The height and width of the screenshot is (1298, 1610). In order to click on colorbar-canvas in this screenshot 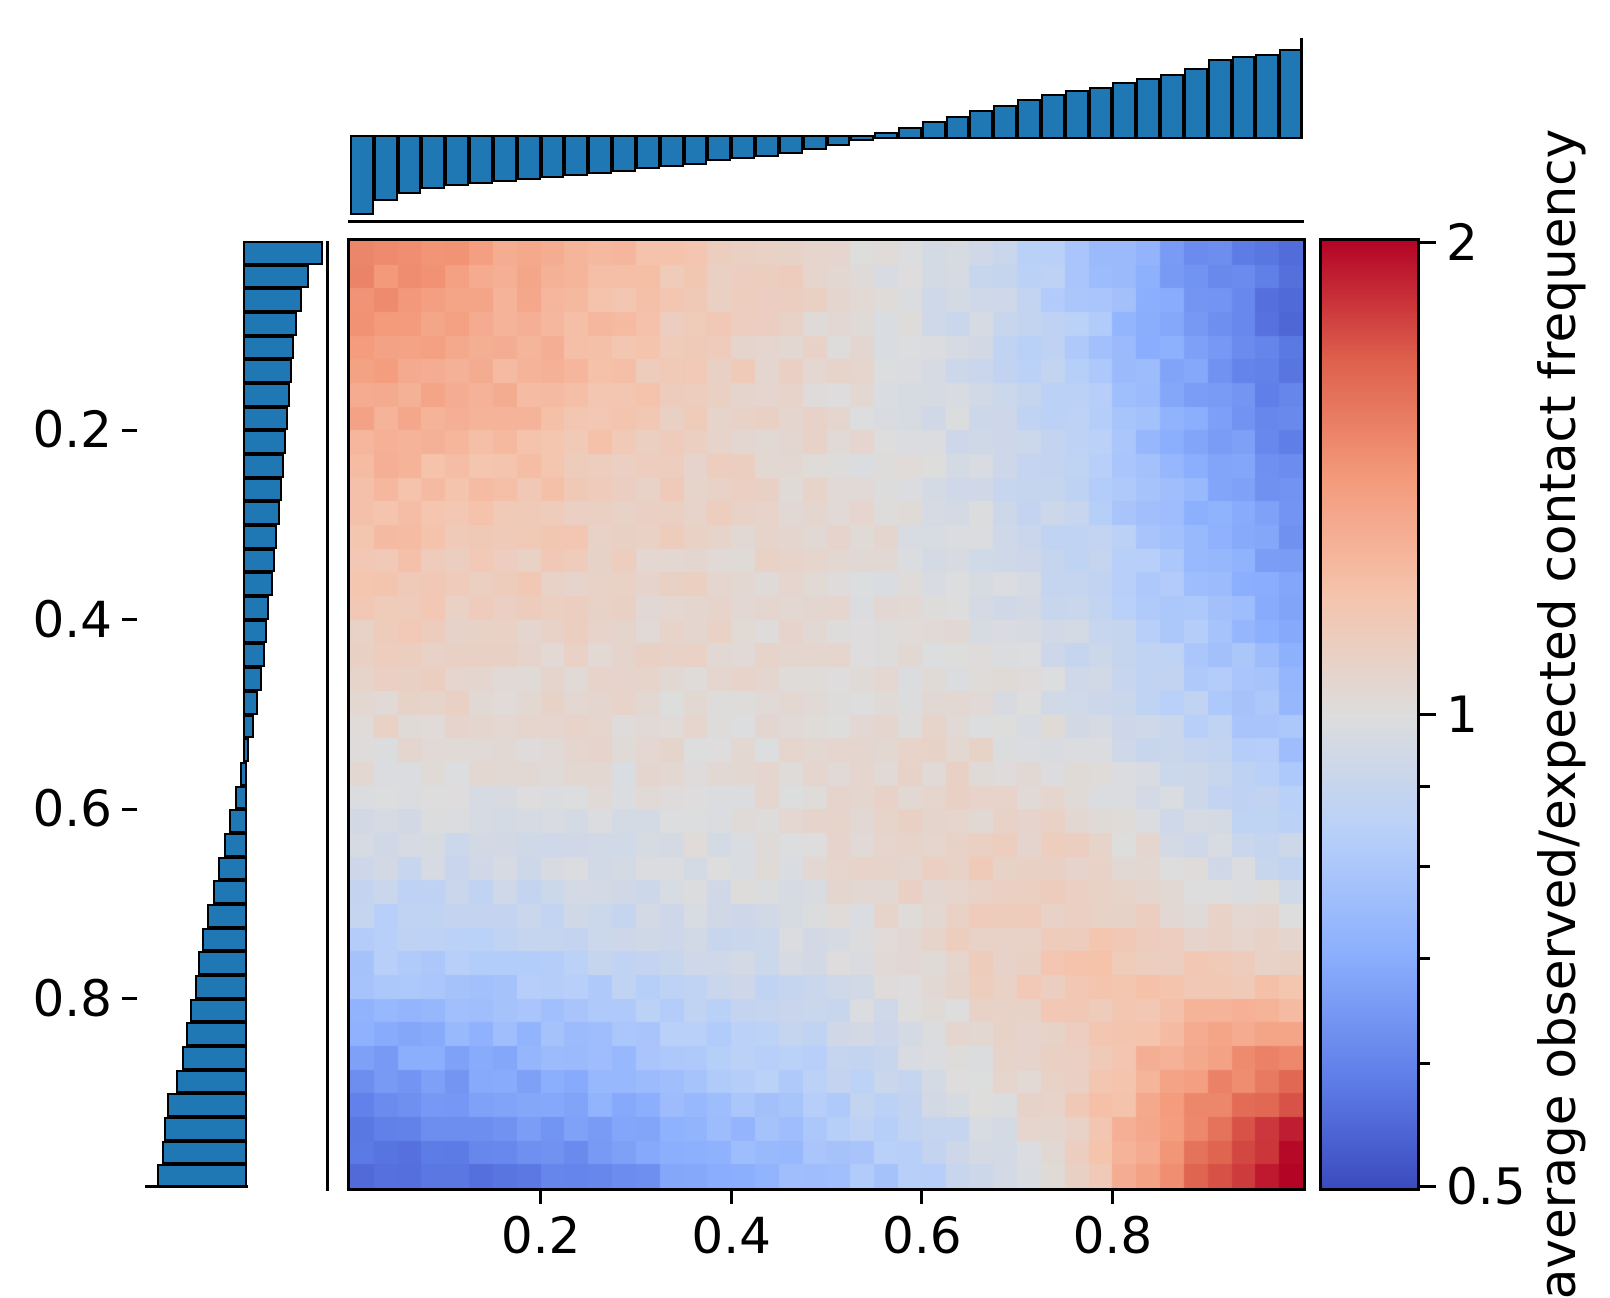, I will do `click(1369, 714)`.